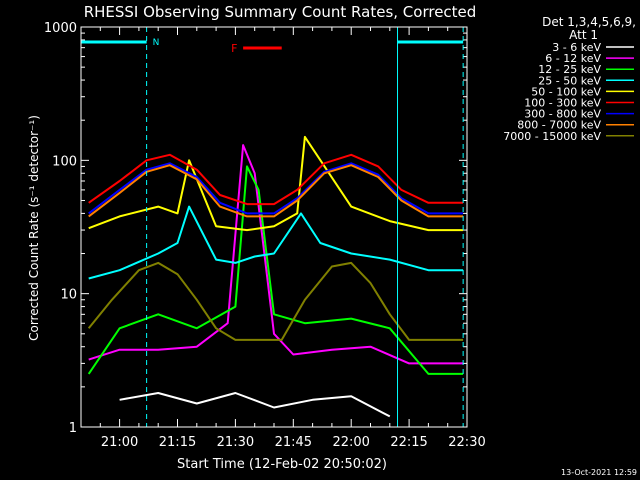  Describe the element at coordinates (234, 48) in the screenshot. I see `flare-flag-label: F` at that location.